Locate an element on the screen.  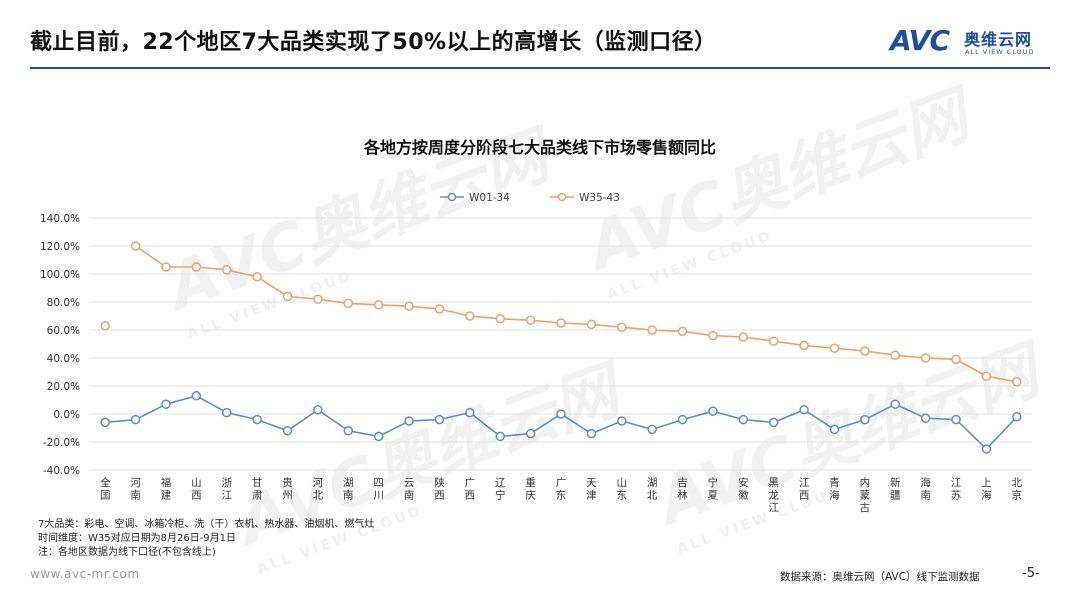
x-tick-label: 陕西 is located at coordinates (439, 489).